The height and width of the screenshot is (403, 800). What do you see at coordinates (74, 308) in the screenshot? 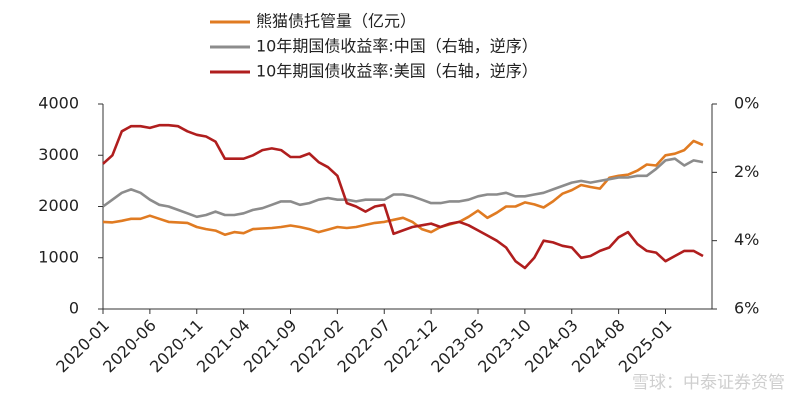
I see `y-tick-label: 0` at bounding box center [74, 308].